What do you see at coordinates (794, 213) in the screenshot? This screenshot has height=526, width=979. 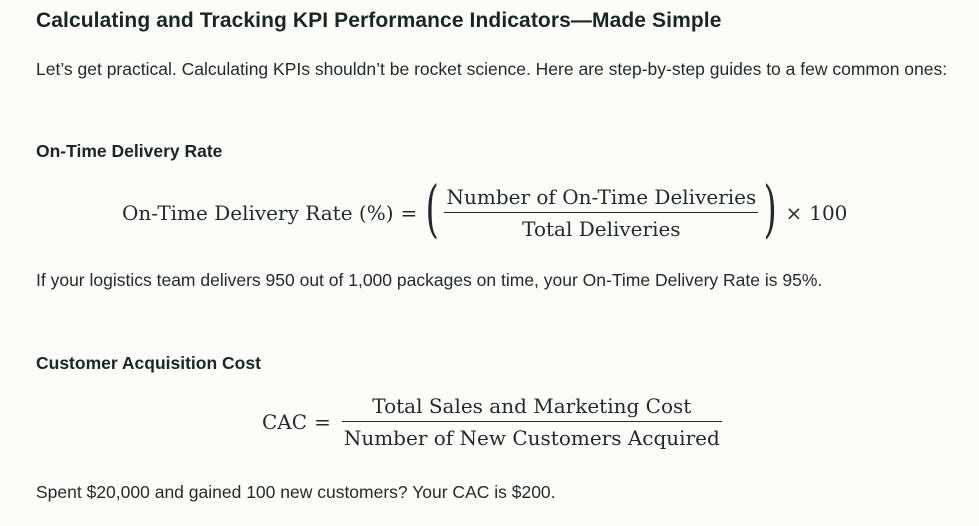 I see `multiply-sign: ×` at bounding box center [794, 213].